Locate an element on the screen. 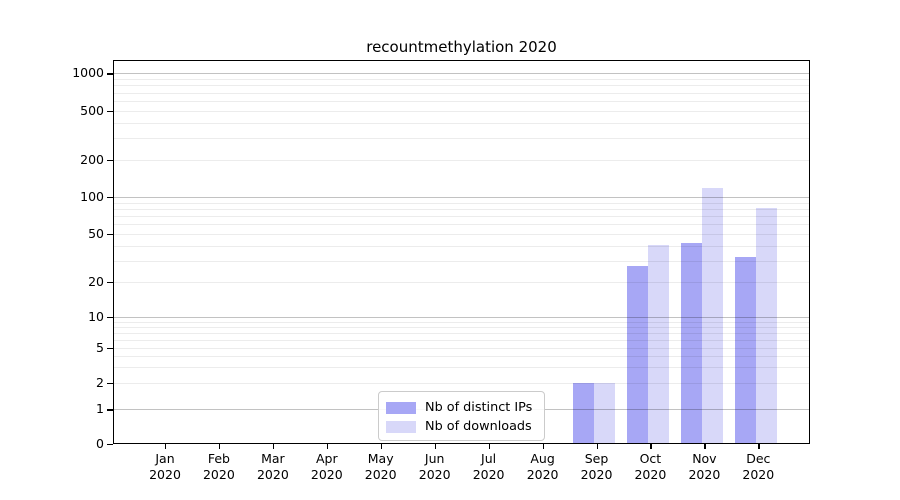  bar-distinct-ips-dec is located at coordinates (746, 350).